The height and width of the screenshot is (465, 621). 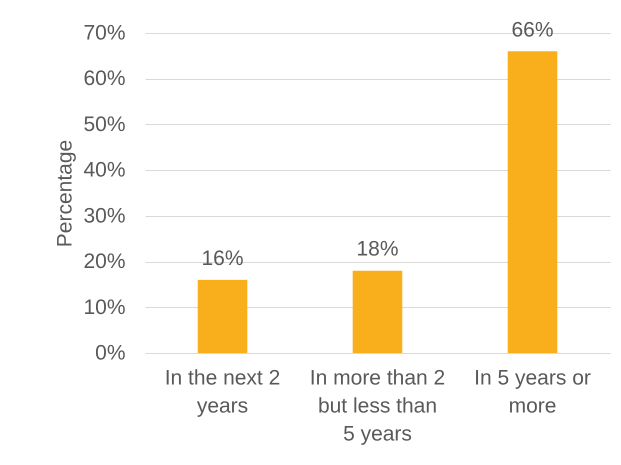 I want to click on data-label: 66%, so click(x=532, y=30).